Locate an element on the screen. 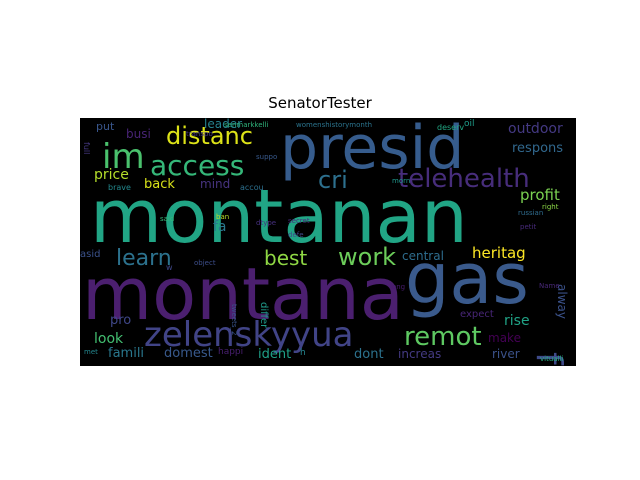 The width and height of the screenshot is (640, 480). cloud-word: happi is located at coordinates (231, 352).